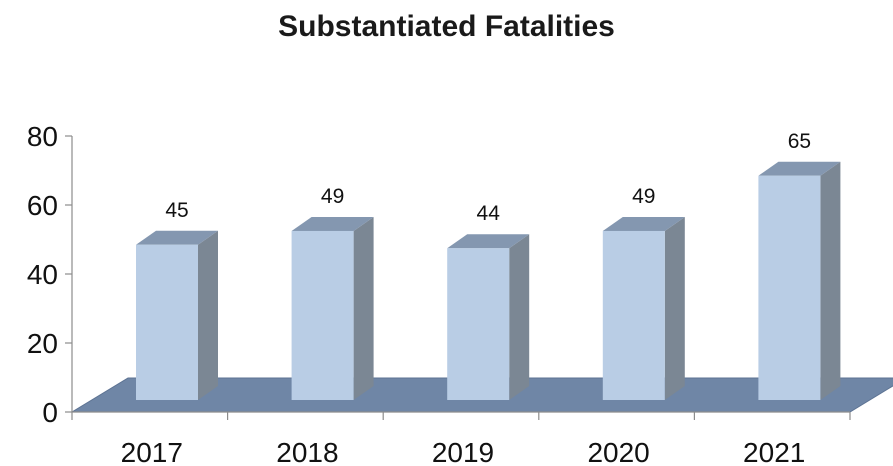  I want to click on x-tick-label-2020: 2020, so click(618, 451).